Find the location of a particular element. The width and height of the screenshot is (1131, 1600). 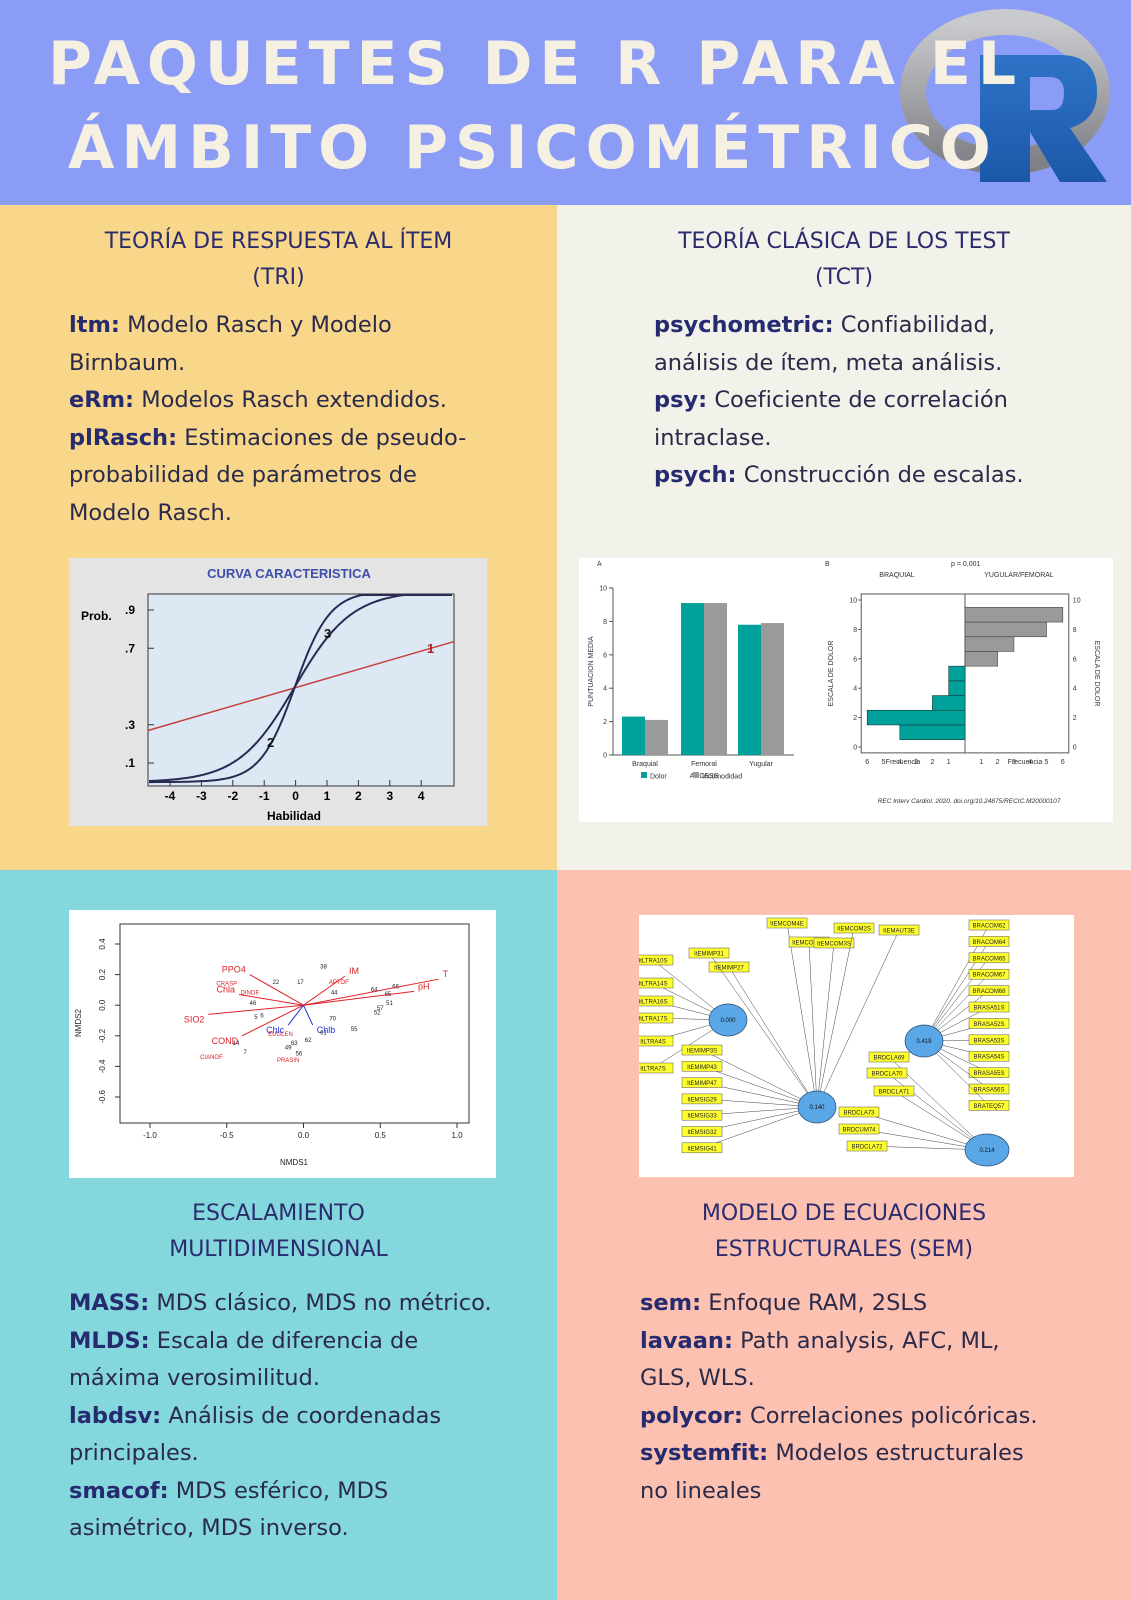

species-label: CRASP is located at coordinates (226, 984).